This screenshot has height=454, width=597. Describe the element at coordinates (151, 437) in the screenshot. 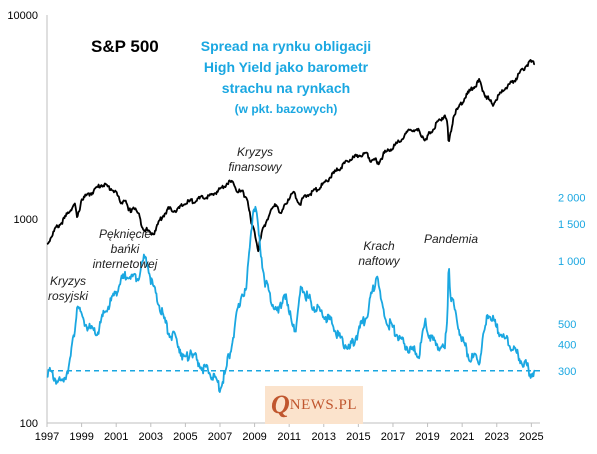

I see `x-tick-label: 2003` at that location.